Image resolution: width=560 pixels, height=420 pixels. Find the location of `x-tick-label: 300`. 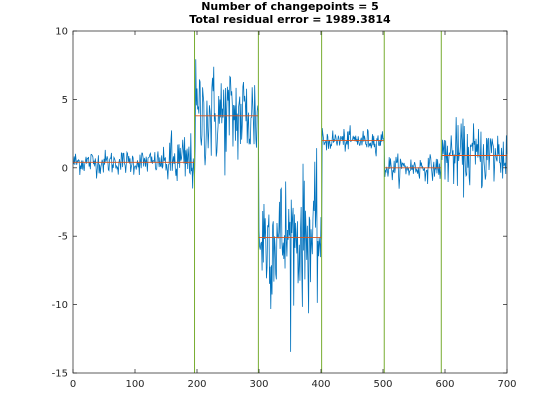

x-tick-label: 300 is located at coordinates (258, 384).